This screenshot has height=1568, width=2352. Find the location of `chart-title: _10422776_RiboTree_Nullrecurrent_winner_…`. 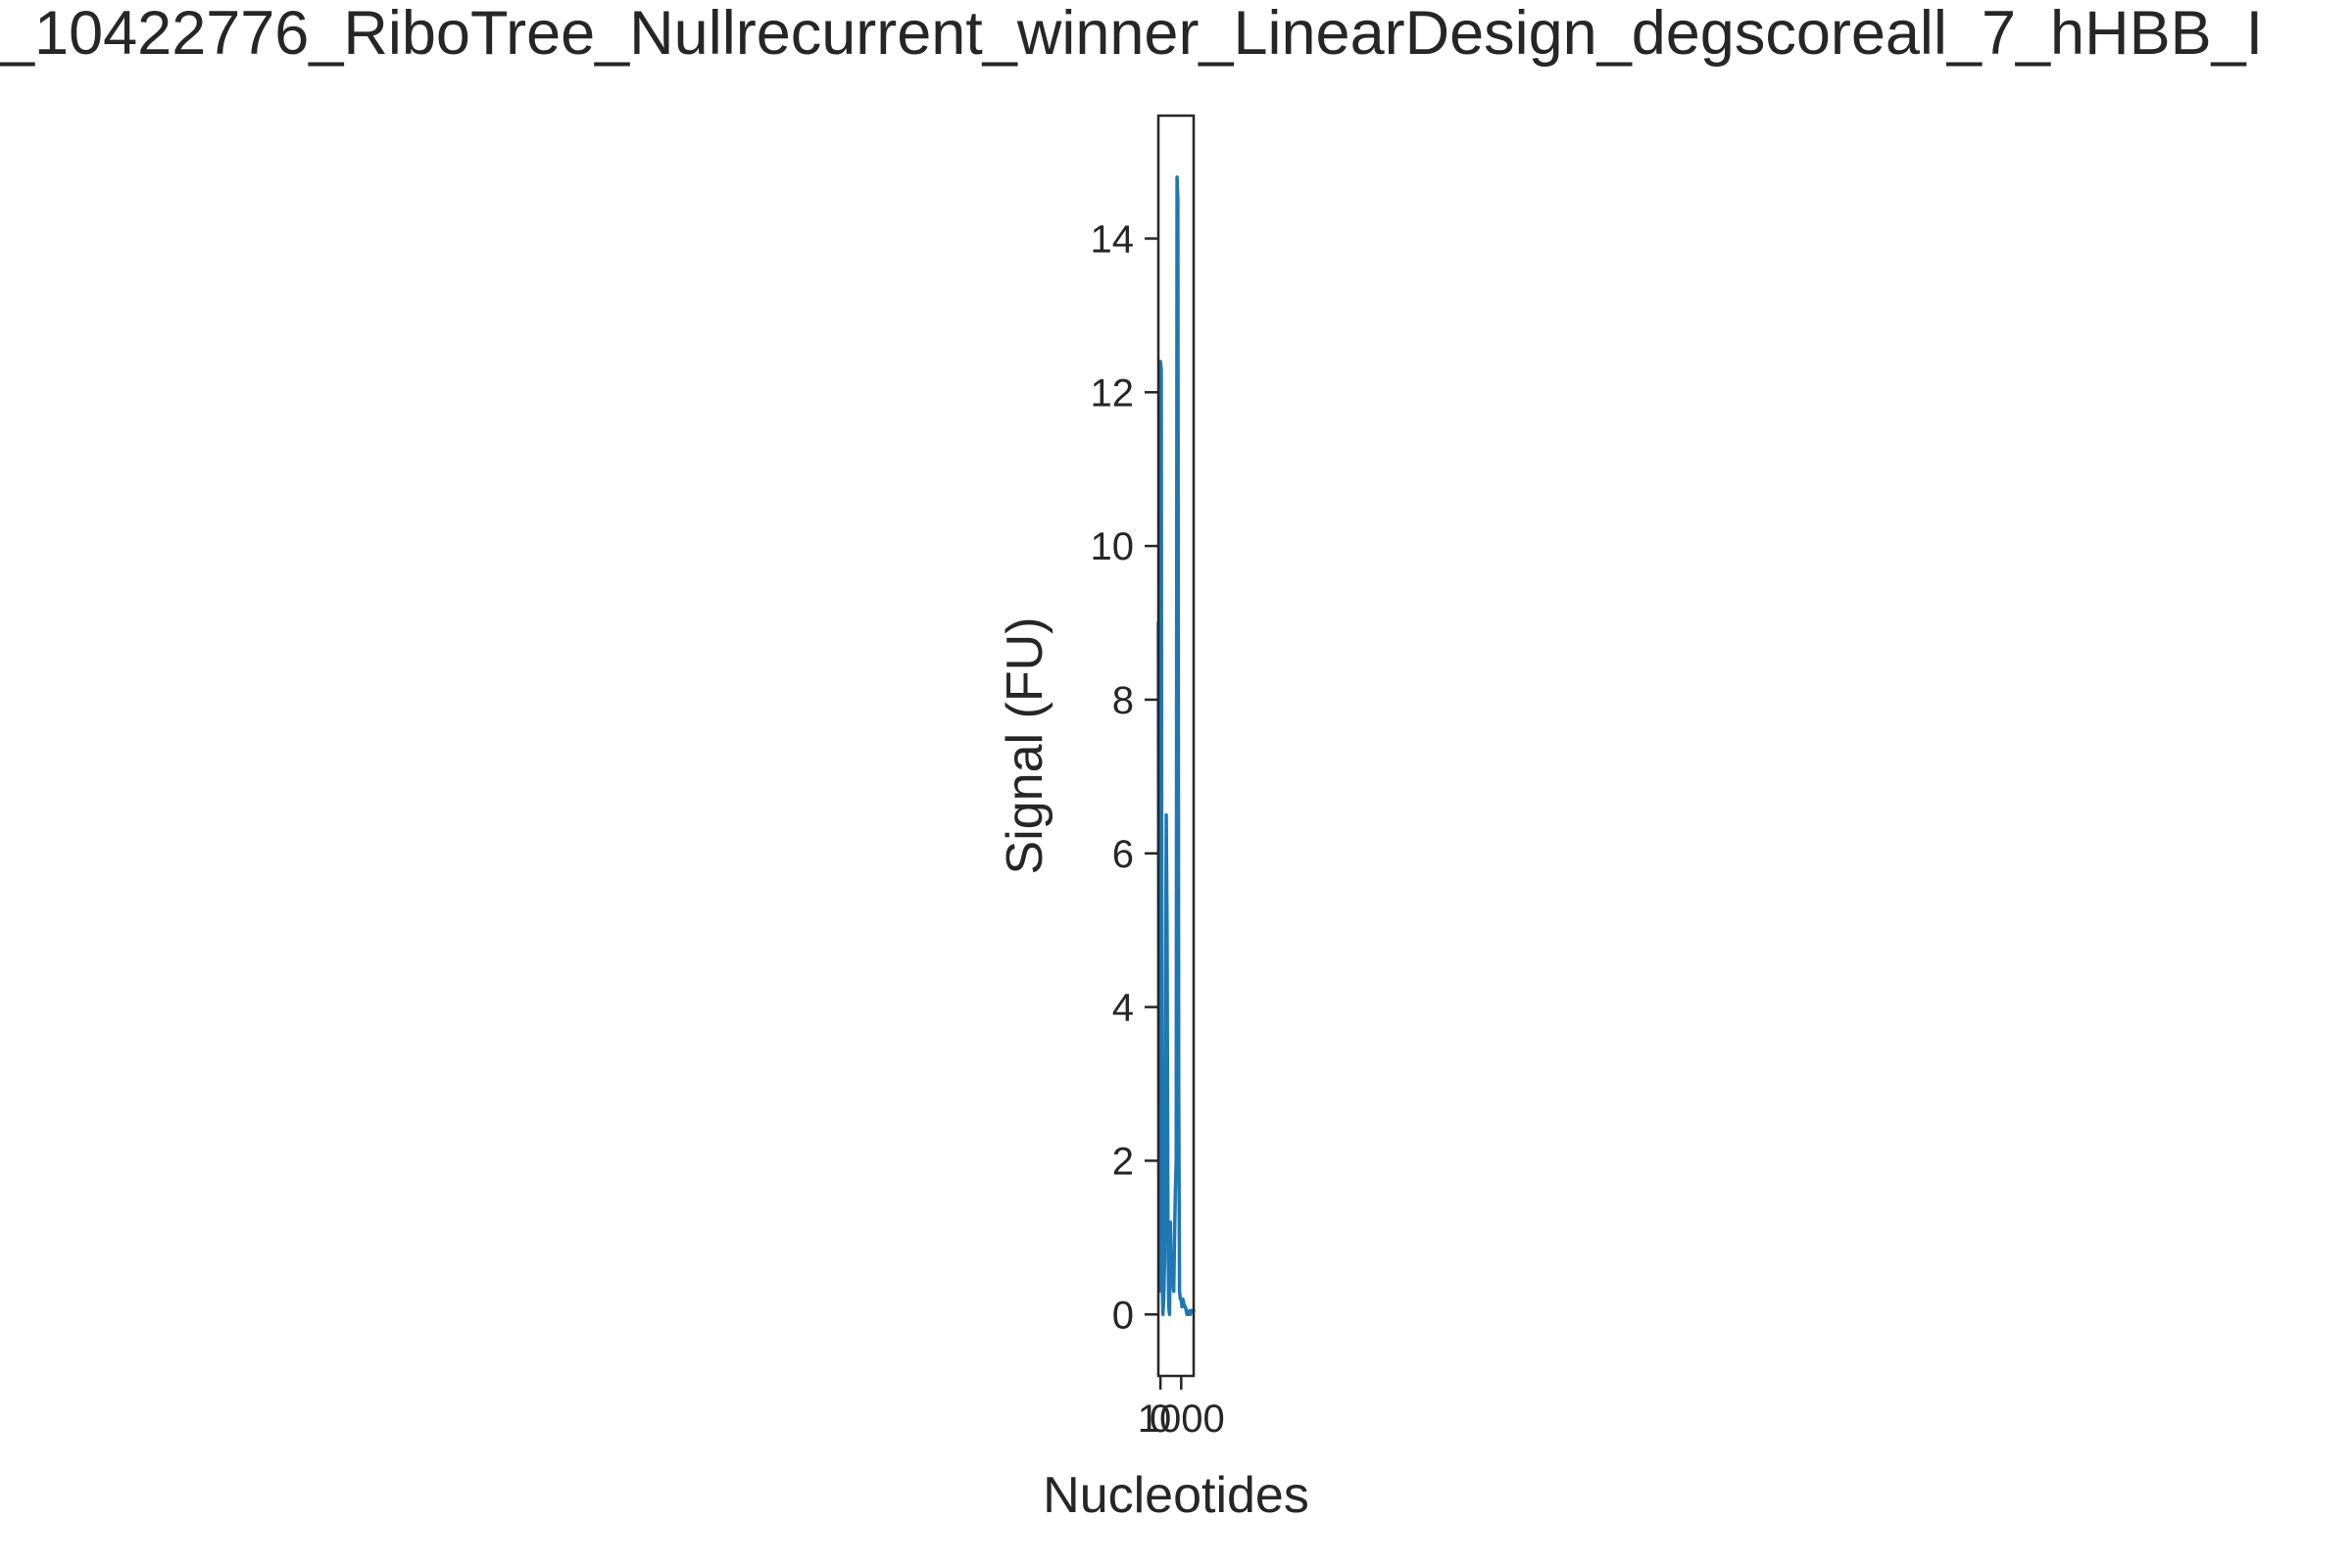

chart-title: _10422776_RiboTree_Nullrecurrent_winner_… is located at coordinates (1131, 34).